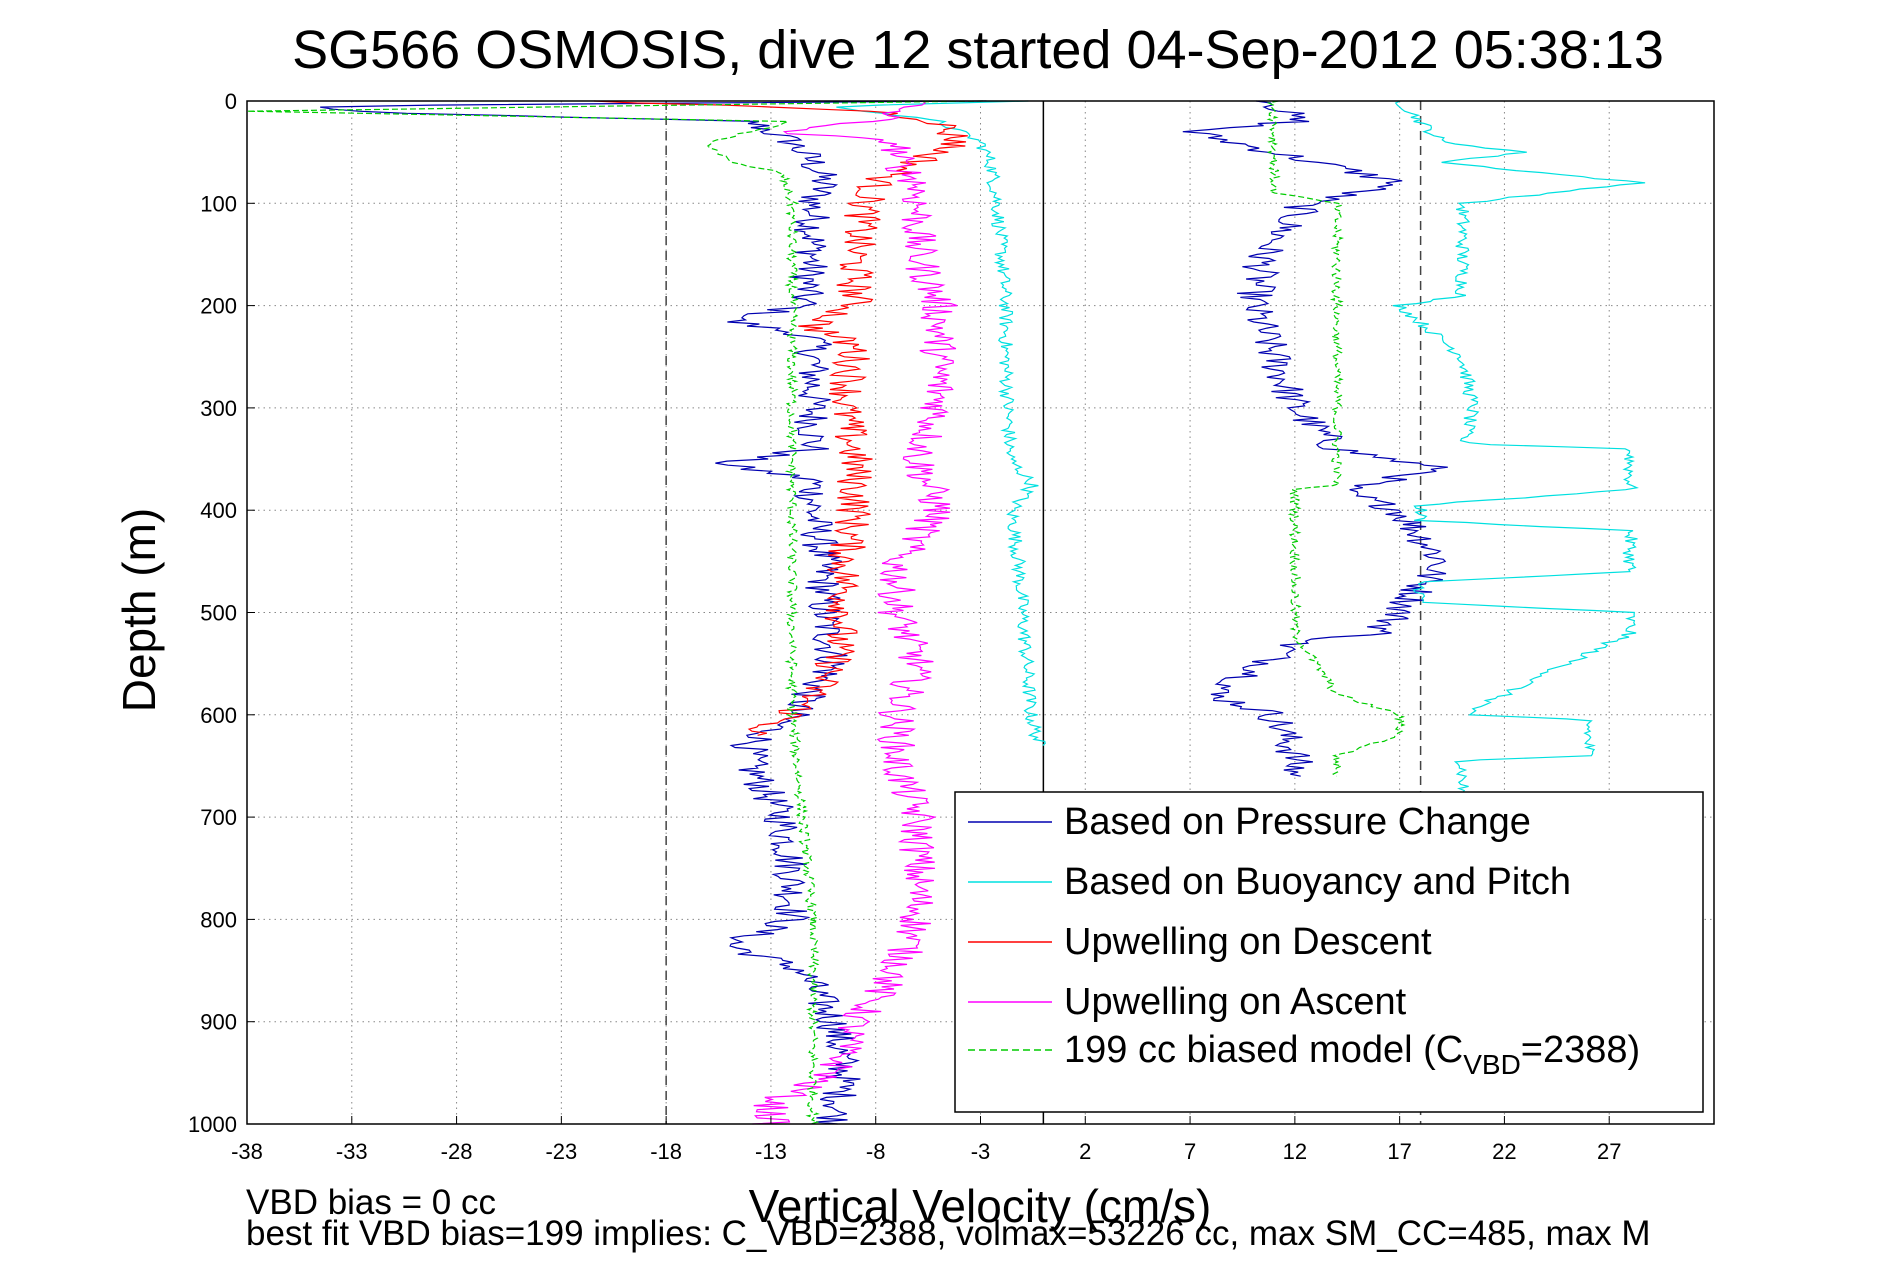 Image resolution: width=1891 pixels, height=1262 pixels. Describe the element at coordinates (371, 1202) in the screenshot. I see `footnote-vbd-bias: VBD bias = 0 cc` at that location.